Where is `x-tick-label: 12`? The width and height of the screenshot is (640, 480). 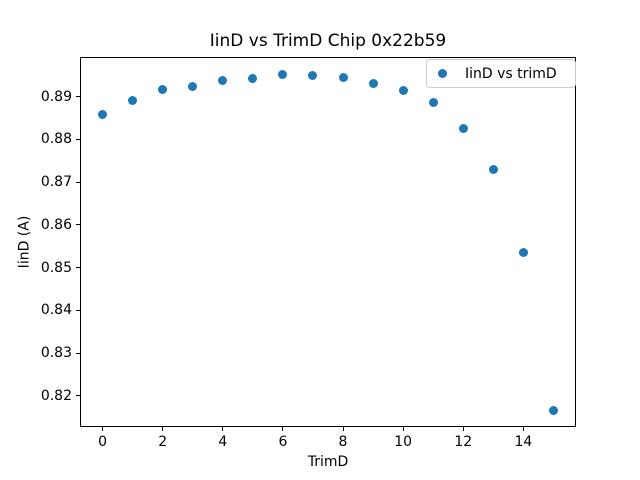 x-tick-label: 12 is located at coordinates (463, 442).